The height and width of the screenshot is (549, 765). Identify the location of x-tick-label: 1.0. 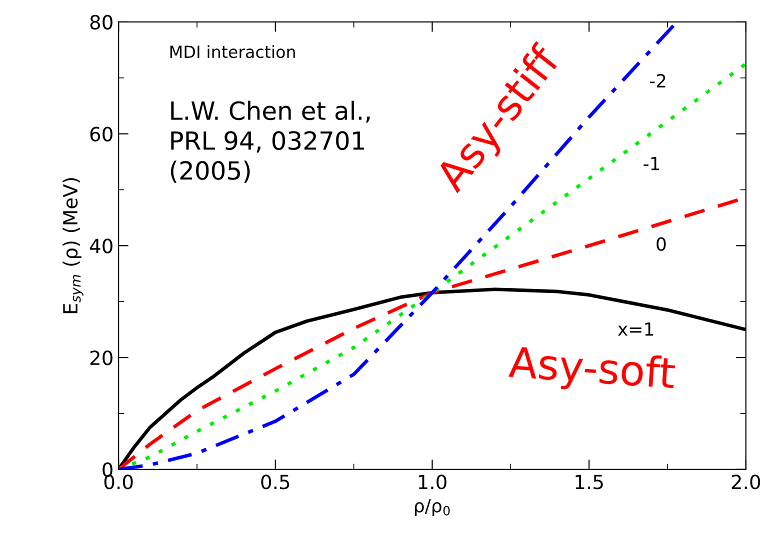
(432, 482).